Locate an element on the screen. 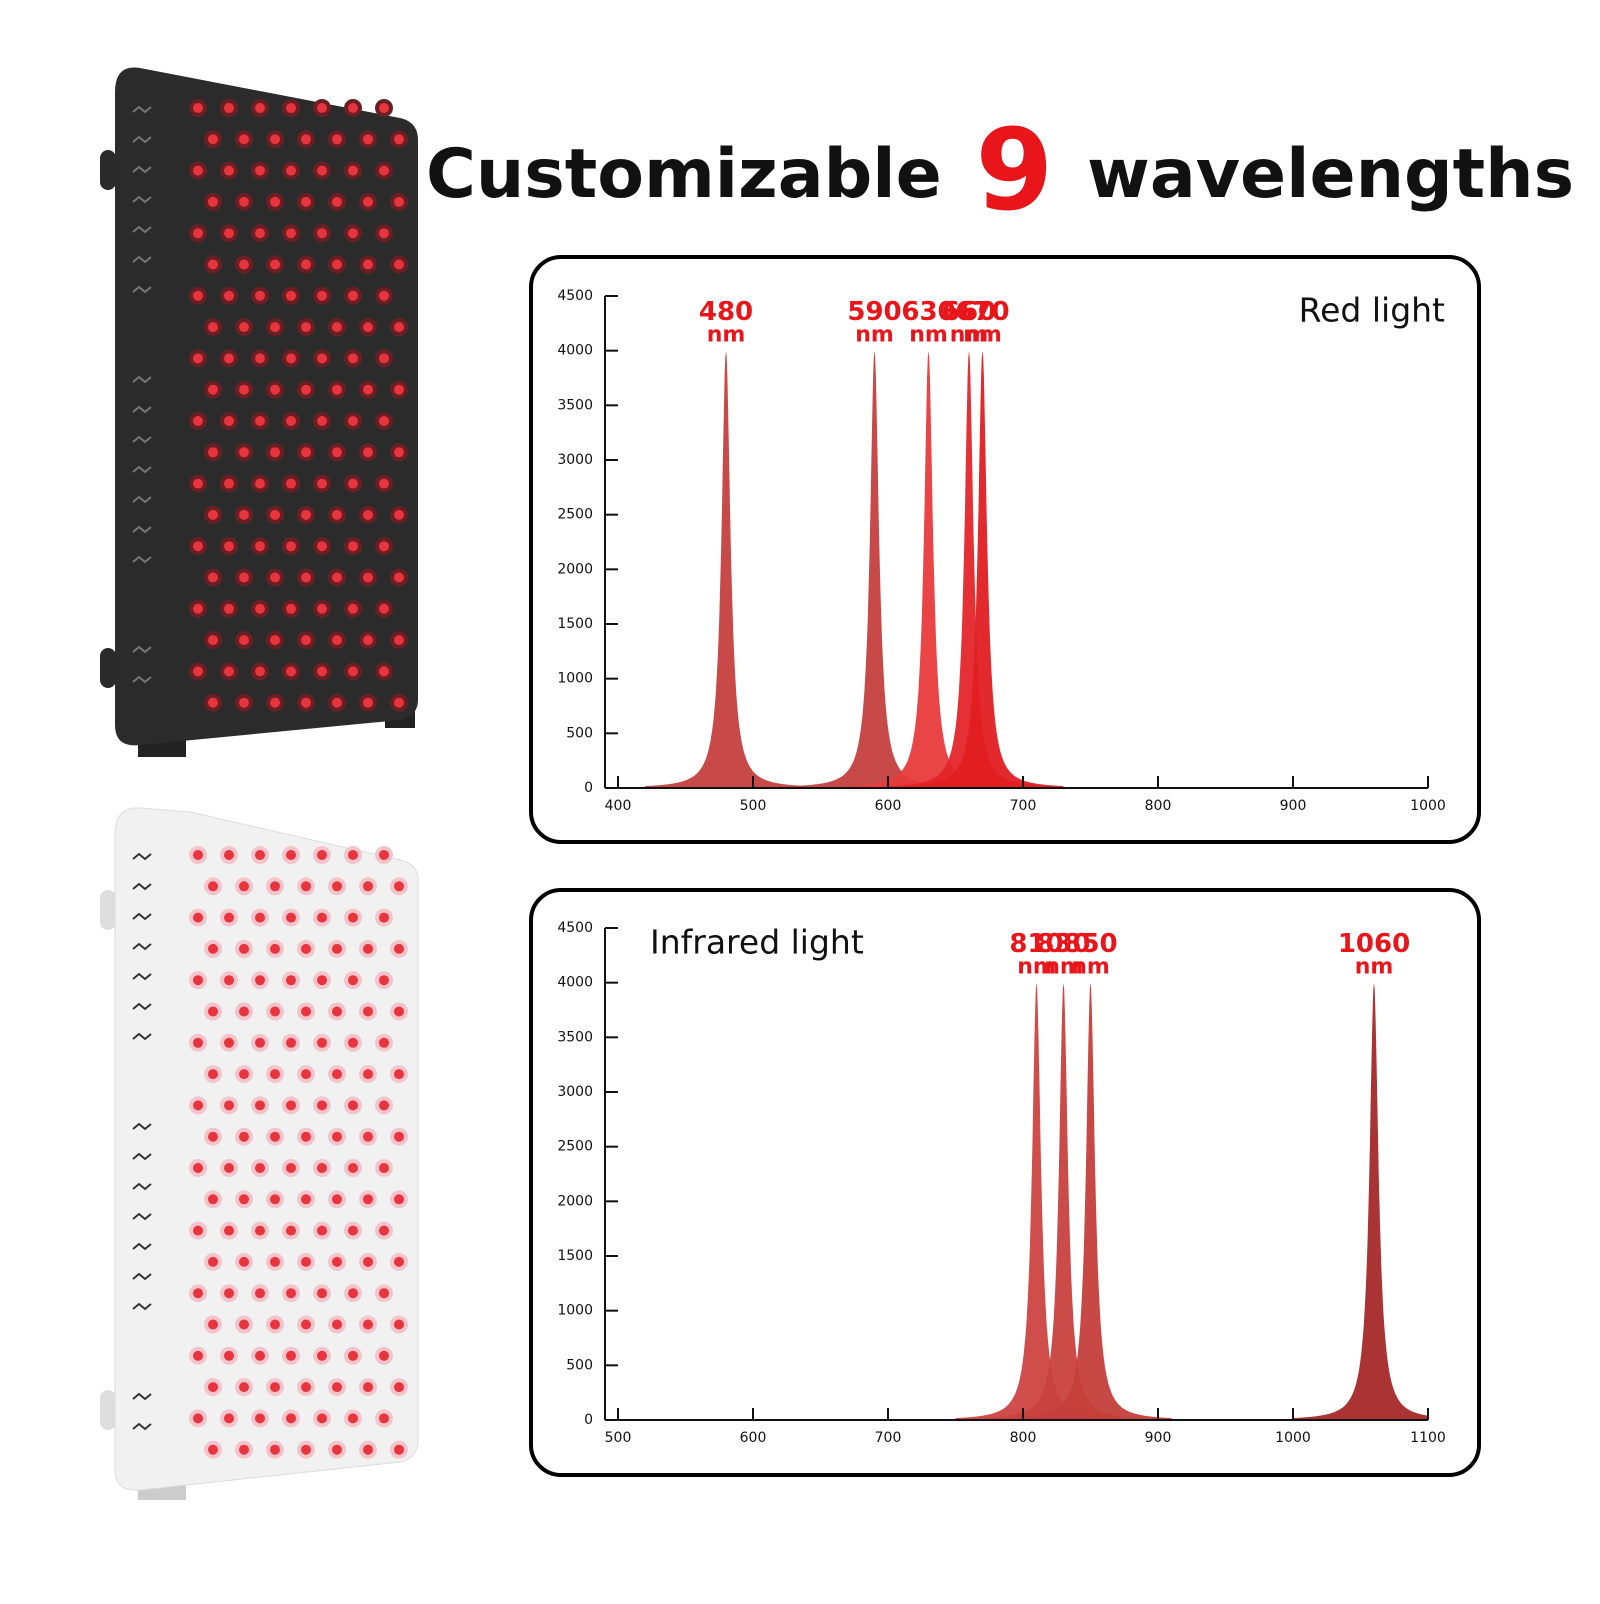  chart-label: Infrared light is located at coordinates (757, 942).